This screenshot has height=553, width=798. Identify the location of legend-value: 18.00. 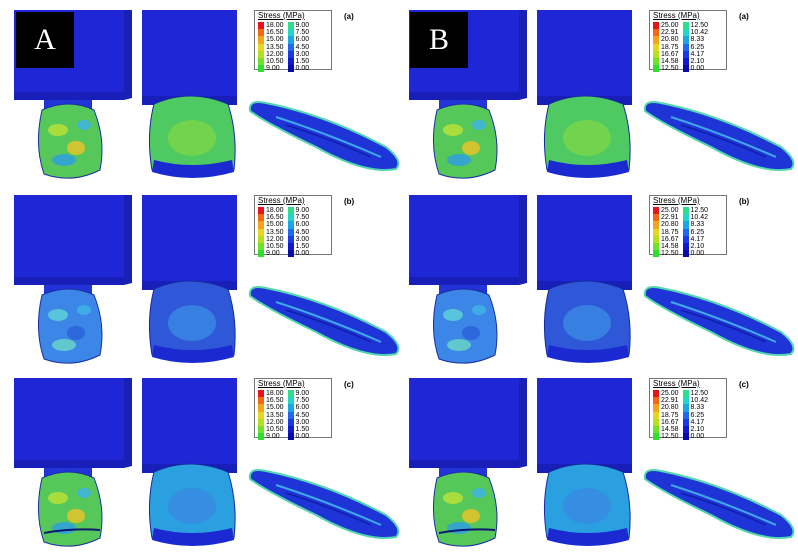
(275, 211).